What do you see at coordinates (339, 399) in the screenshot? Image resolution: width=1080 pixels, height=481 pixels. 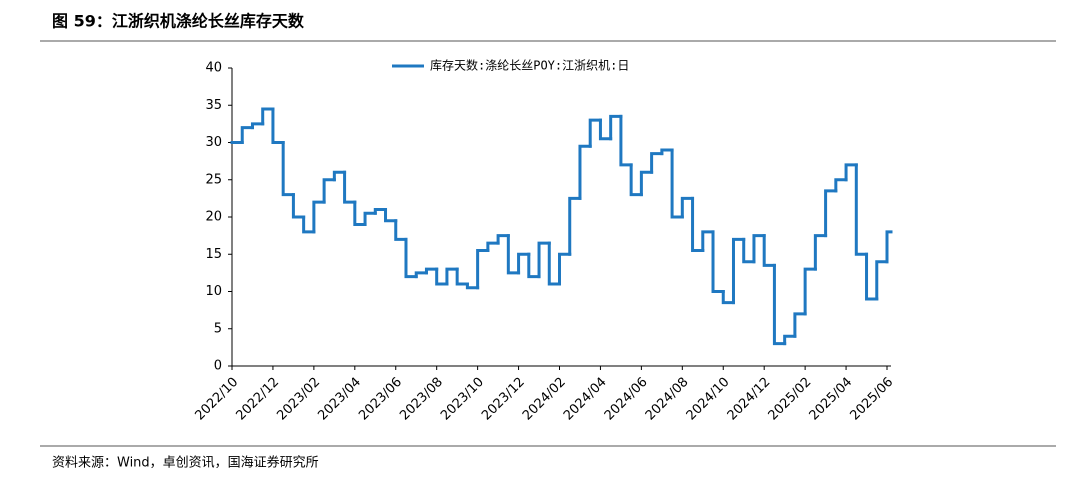 I see `x-tick-label: 2023/04` at bounding box center [339, 399].